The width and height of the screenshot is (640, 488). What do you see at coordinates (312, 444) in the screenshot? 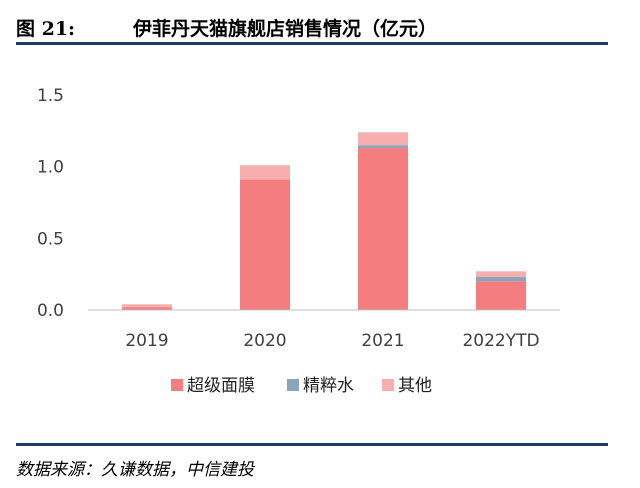
I see `bottom-rule` at bounding box center [312, 444].